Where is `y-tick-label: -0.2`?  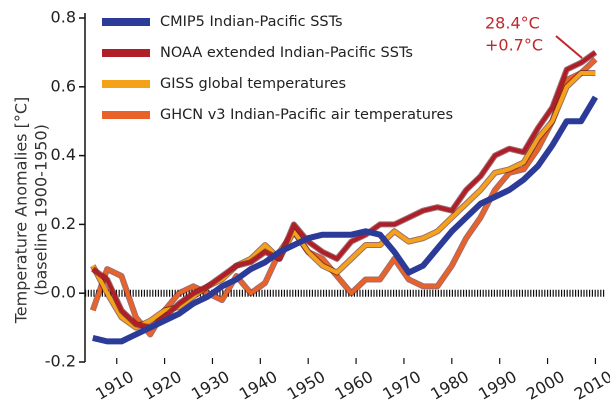 y-tick-label: -0.2 is located at coordinates (60, 361).